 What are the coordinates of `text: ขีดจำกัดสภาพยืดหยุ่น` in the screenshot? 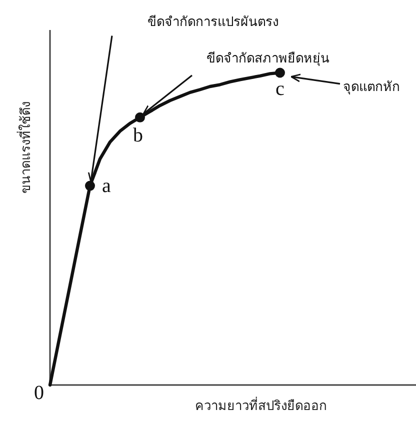 It's located at (268, 58).